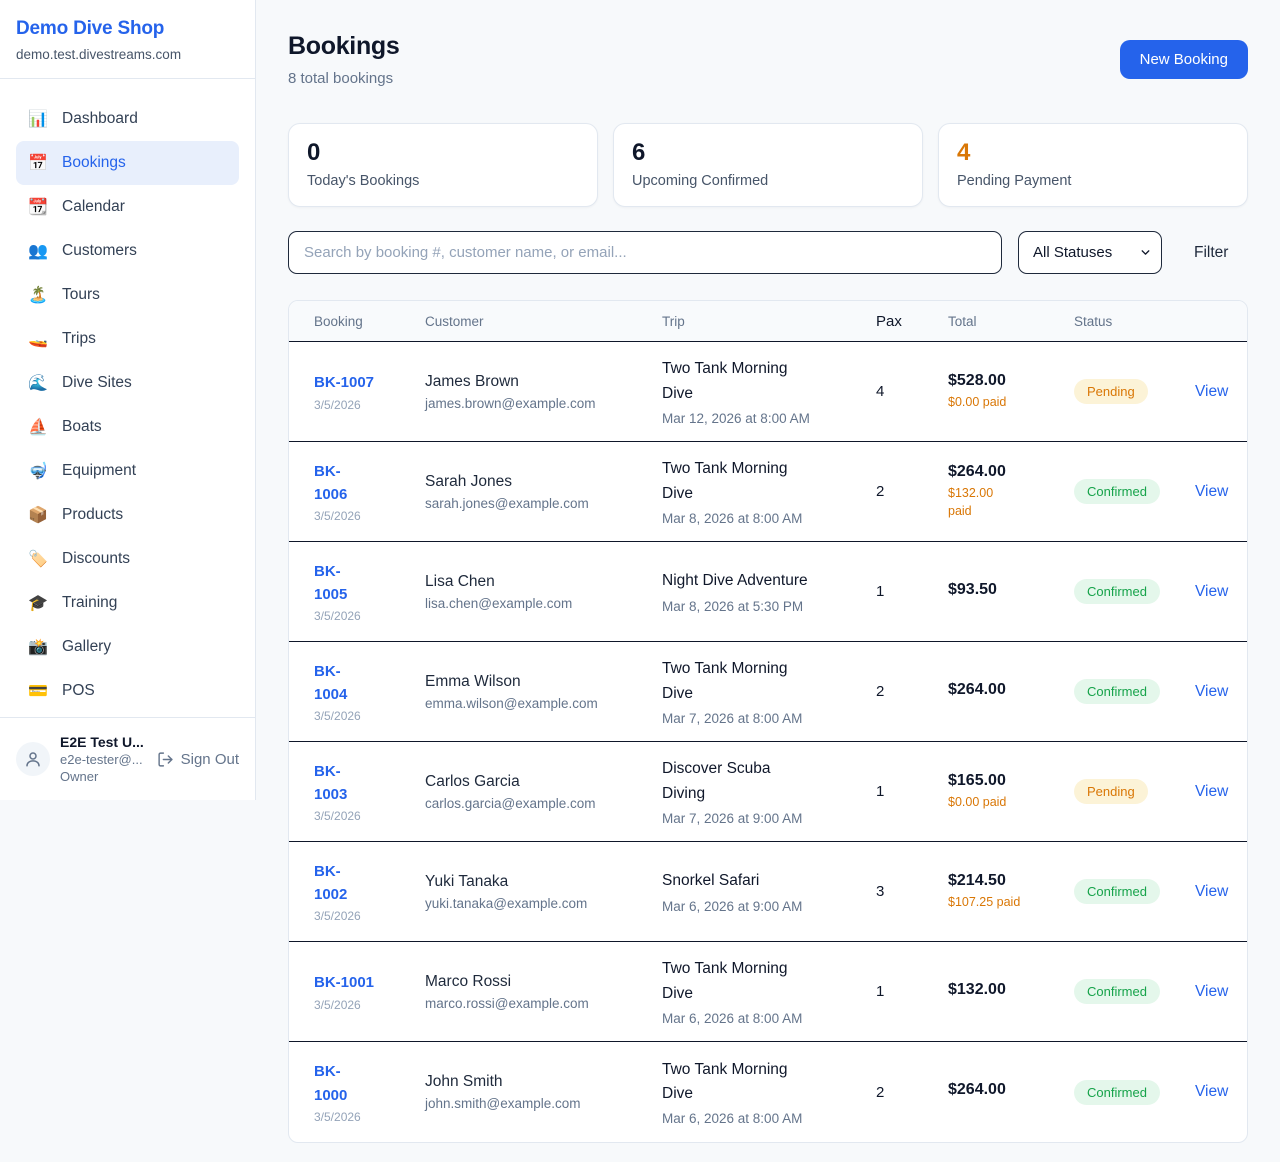 The image size is (1280, 1162). What do you see at coordinates (165, 759) in the screenshot?
I see `logout-icon` at bounding box center [165, 759].